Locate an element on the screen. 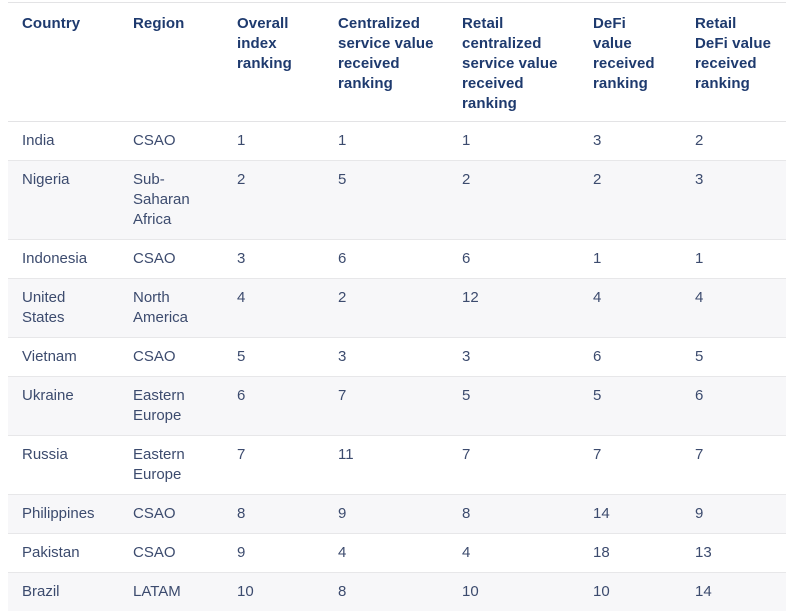 The width and height of the screenshot is (800, 616). centralized-service-ranking-cell: 1 is located at coordinates (342, 140).